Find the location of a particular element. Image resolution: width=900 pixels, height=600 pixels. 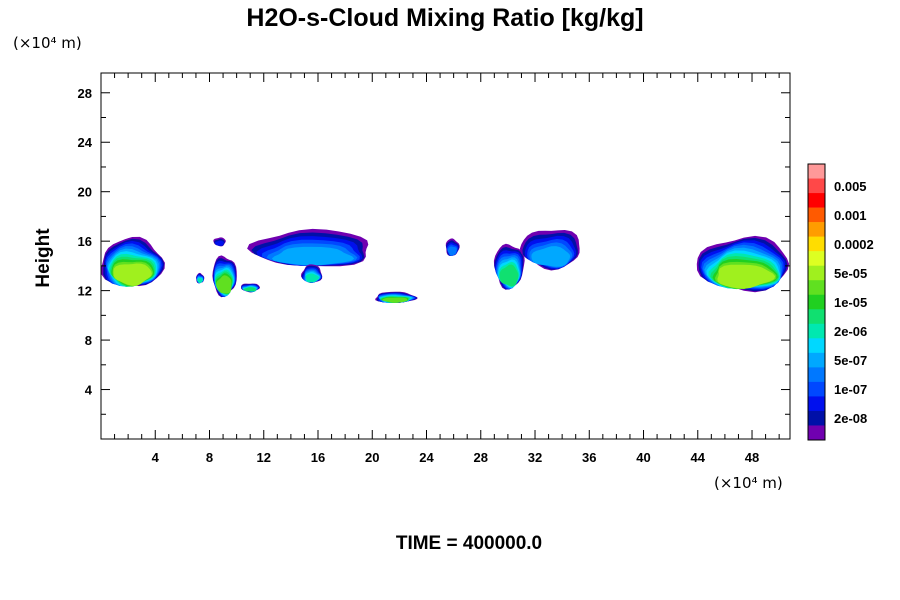

colorbar-frame is located at coordinates (816, 302).